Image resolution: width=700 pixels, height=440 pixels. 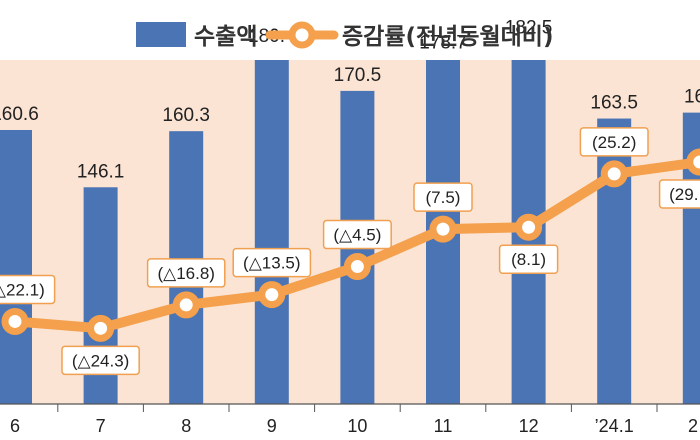 What do you see at coordinates (225, 37) in the screenshot?
I see `legend-bar-label: 수출액` at bounding box center [225, 37].